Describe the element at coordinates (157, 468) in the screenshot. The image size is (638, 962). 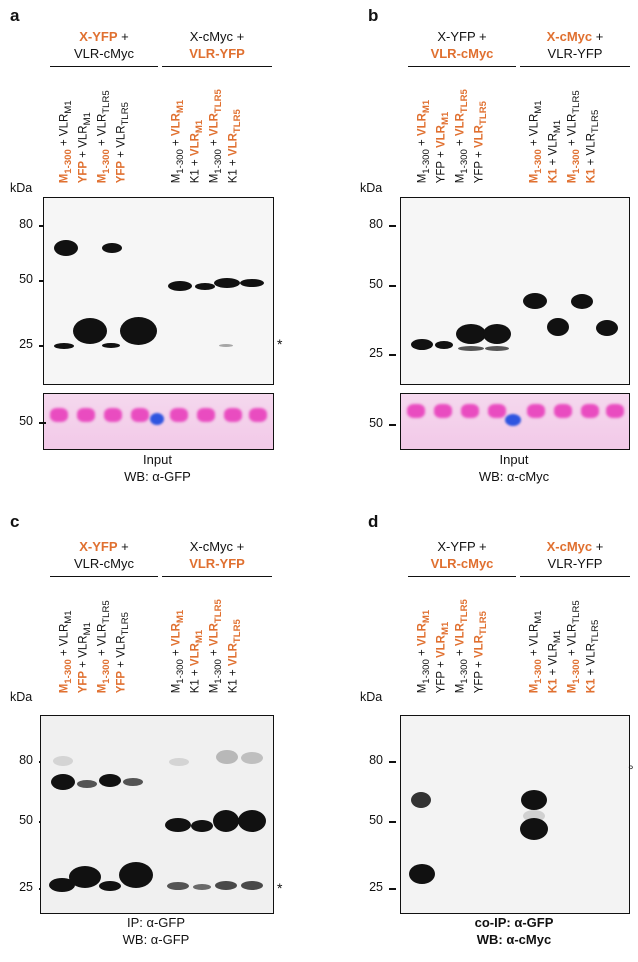
I see `caption: Input WB: α-GFP` at that location.